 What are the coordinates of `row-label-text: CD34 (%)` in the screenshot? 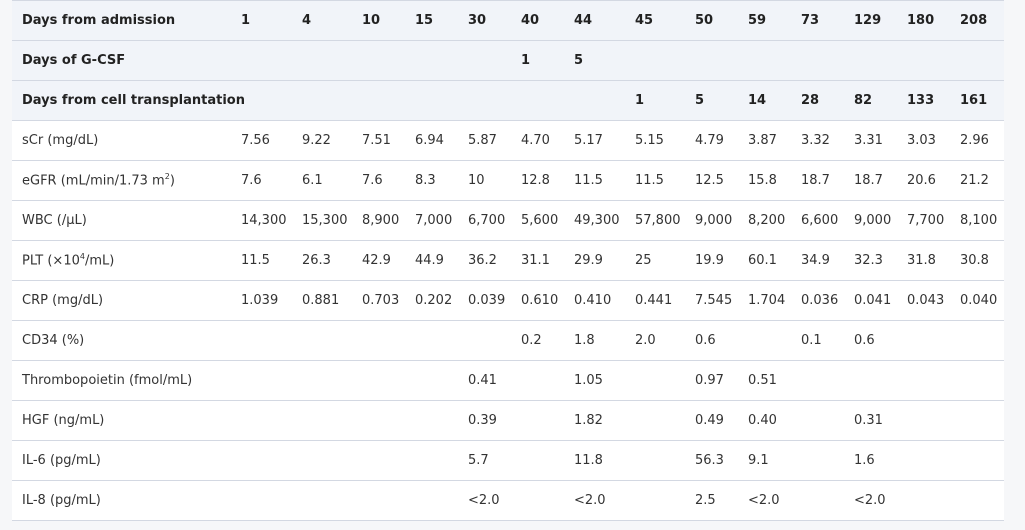 It's located at (53, 340).